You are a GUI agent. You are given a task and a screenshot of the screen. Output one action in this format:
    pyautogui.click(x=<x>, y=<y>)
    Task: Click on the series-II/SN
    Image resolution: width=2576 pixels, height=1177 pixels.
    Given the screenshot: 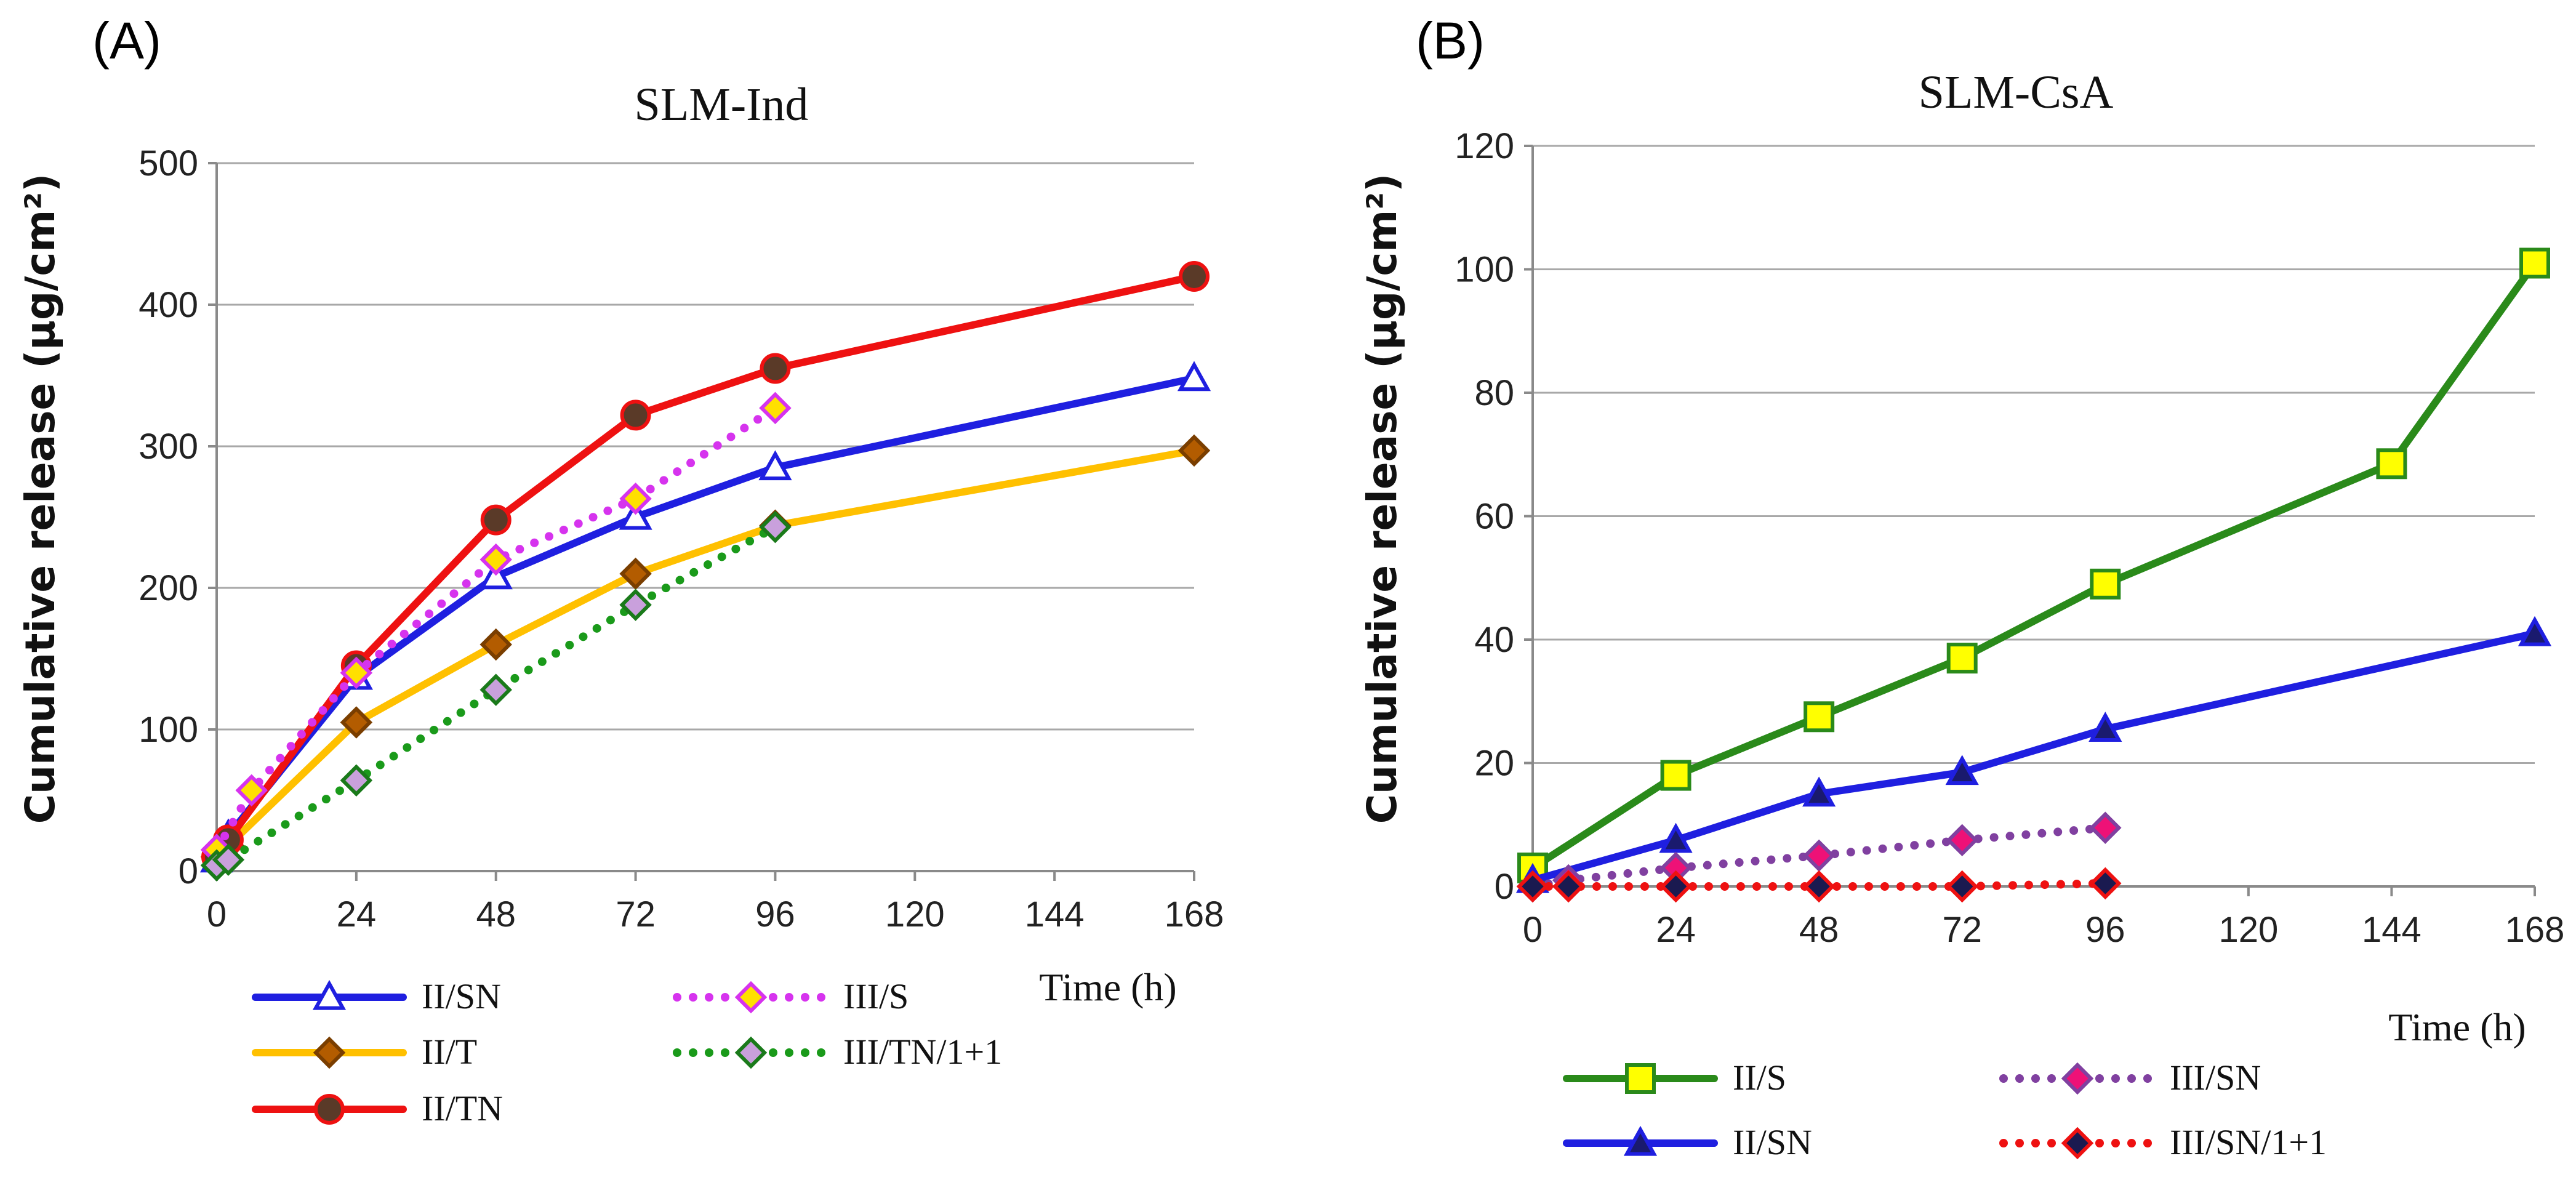 What is the action you would take?
    pyautogui.click(x=2033, y=754)
    